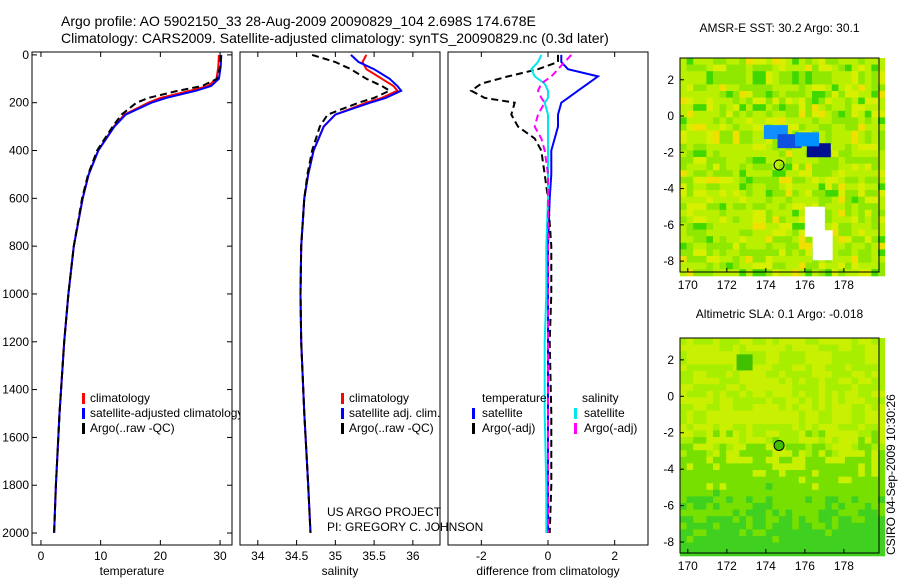 The height and width of the screenshot is (580, 900). I want to click on map-frame, so click(779, 165).